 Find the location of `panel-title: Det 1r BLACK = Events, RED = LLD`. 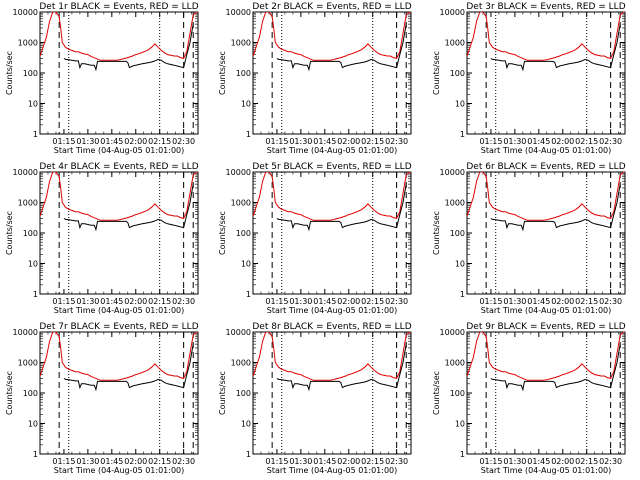

panel-title: Det 1r BLACK = Events, RED = LLD is located at coordinates (118, 7).